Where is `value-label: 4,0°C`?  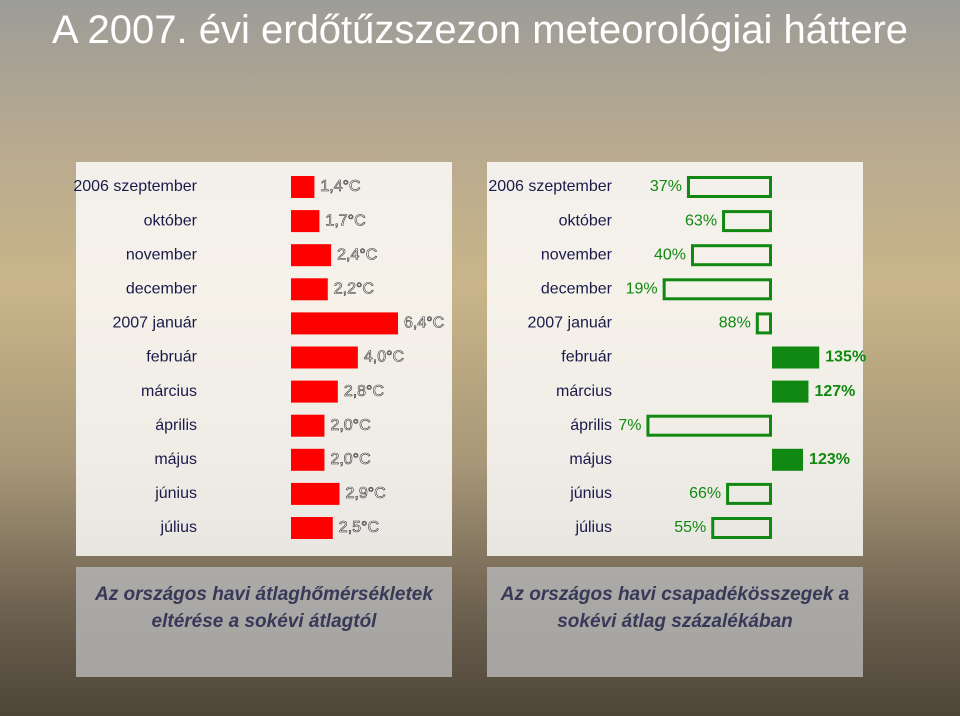 value-label: 4,0°C is located at coordinates (384, 357).